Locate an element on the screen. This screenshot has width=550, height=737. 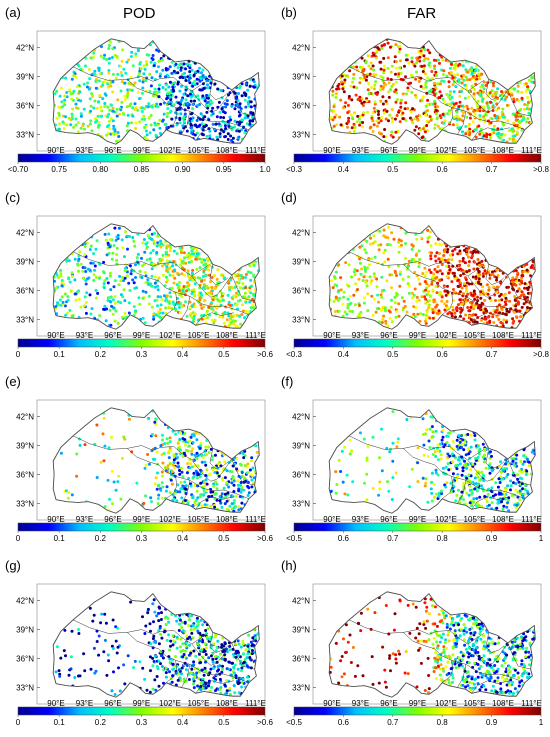
colorbar-tick-label: 0.1 is located at coordinates (60, 538).